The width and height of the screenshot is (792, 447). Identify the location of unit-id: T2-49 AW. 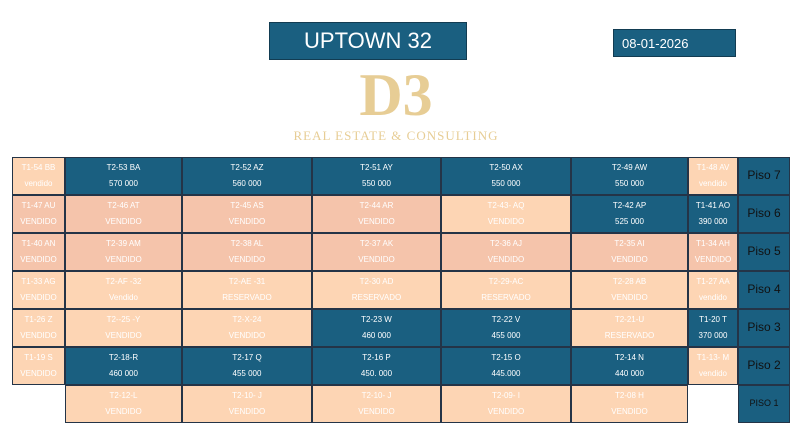
(629, 167).